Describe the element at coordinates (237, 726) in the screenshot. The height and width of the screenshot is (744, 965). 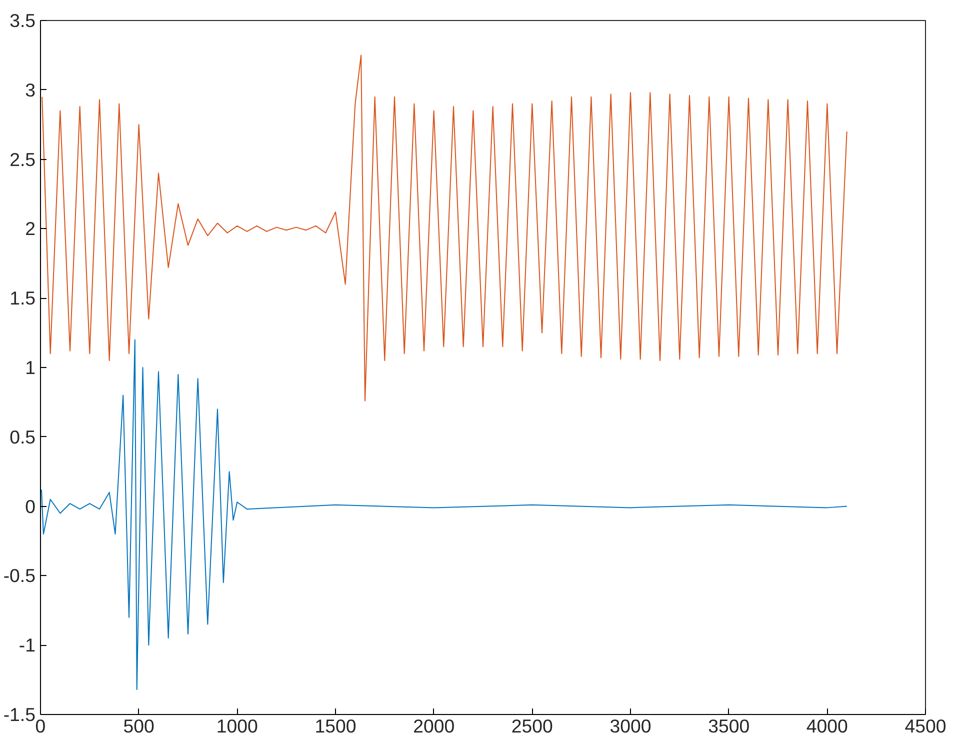
I see `x-tick-label: 1000` at that location.